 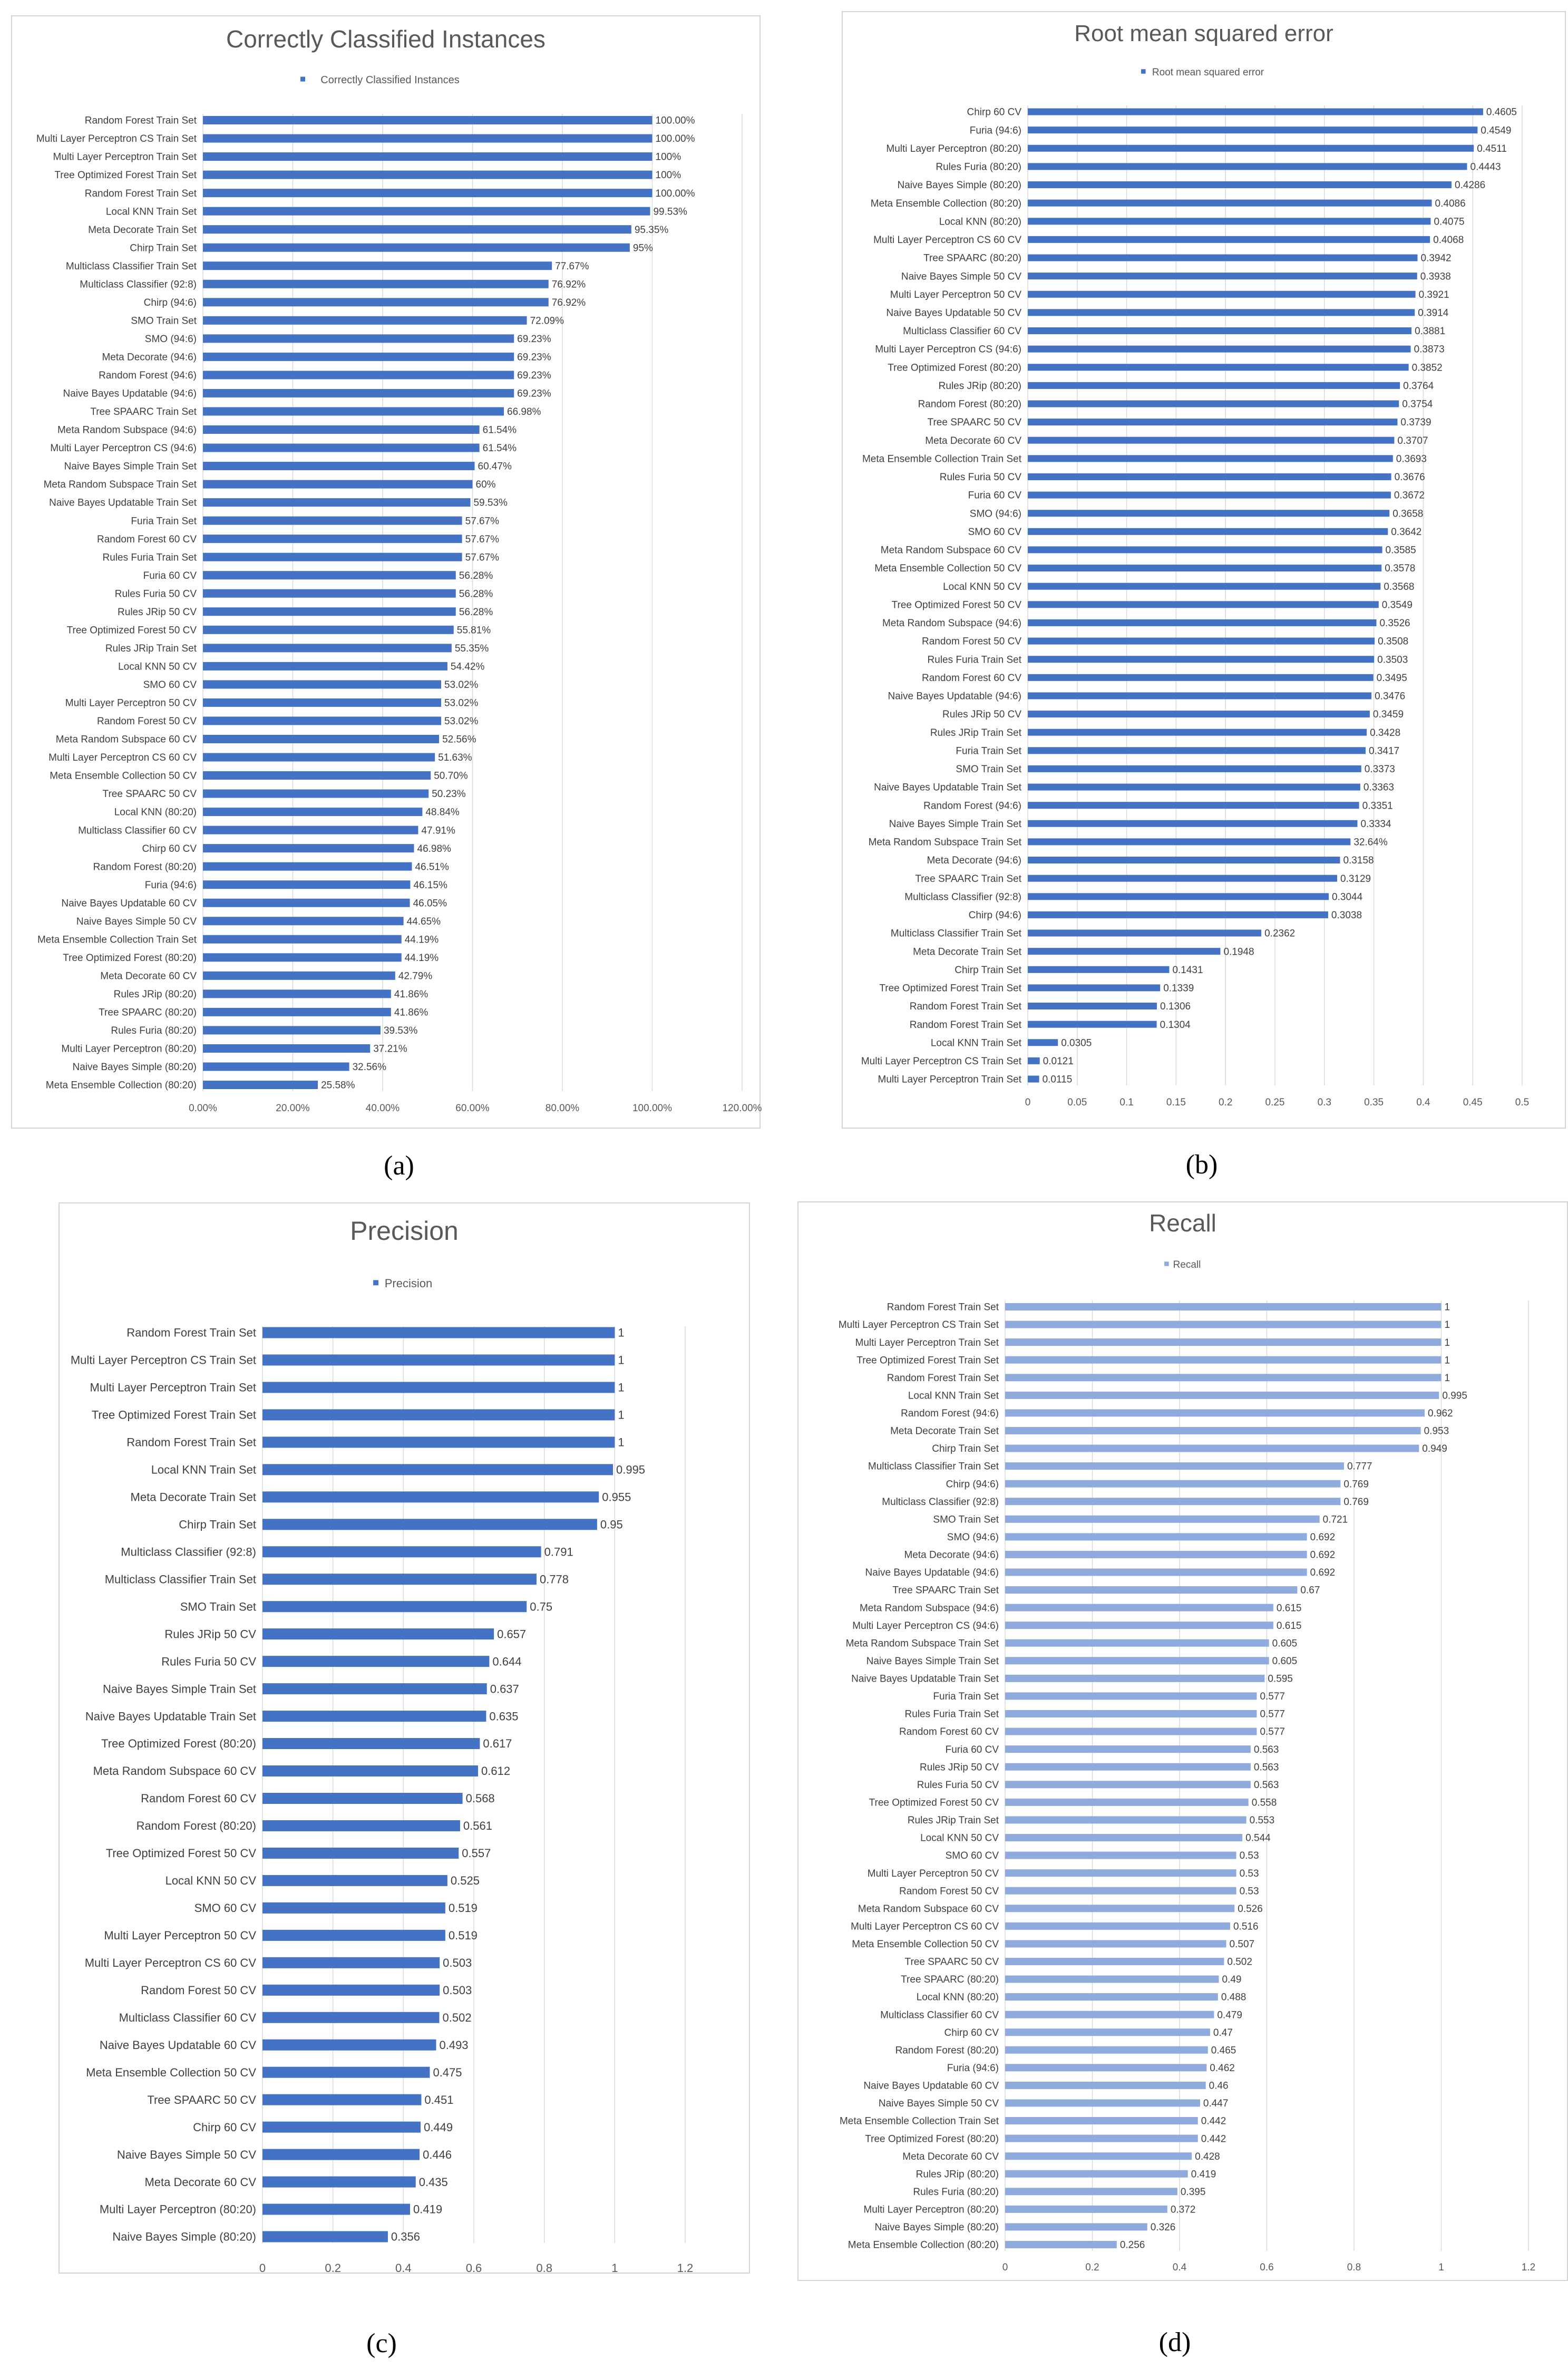 What do you see at coordinates (951, 1555) in the screenshot?
I see `category-label: Meta Decorate (94:6)` at bounding box center [951, 1555].